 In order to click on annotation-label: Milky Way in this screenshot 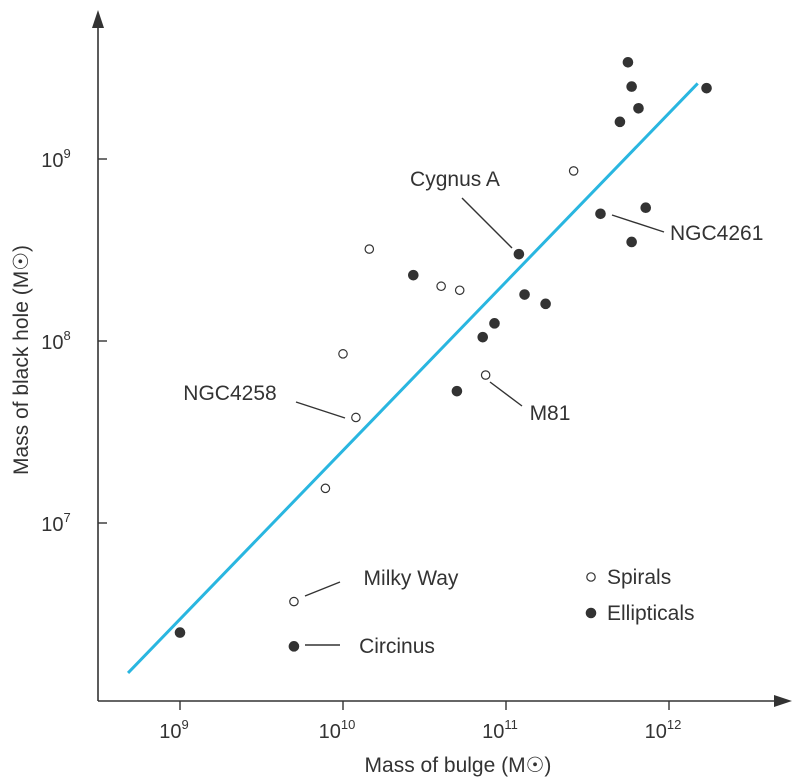, I will do `click(411, 578)`.